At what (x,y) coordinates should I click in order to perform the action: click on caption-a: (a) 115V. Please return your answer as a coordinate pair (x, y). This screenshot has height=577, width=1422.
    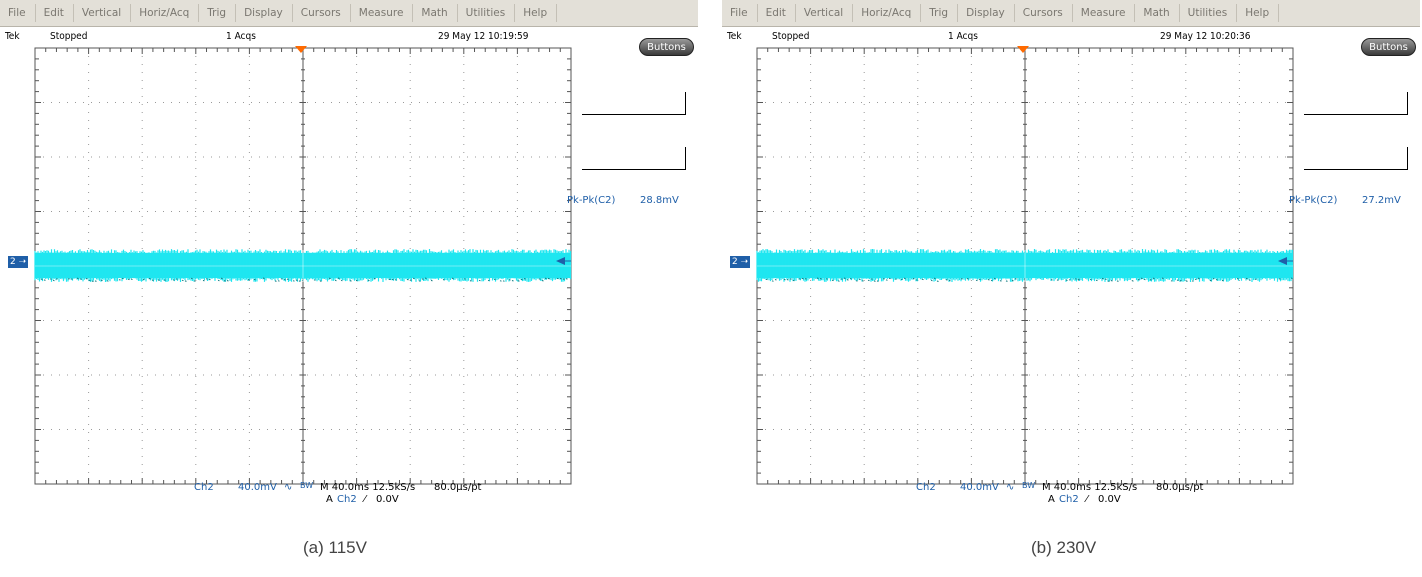
    Looking at the image, I should click on (335, 547).